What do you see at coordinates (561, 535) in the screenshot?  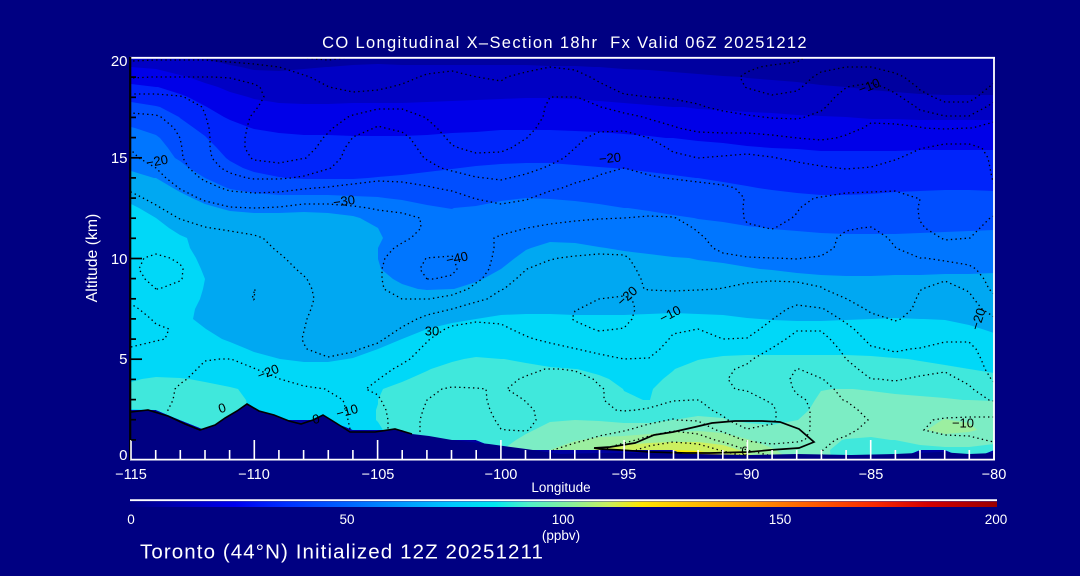 I see `svg-text: (ppbv)` at bounding box center [561, 535].